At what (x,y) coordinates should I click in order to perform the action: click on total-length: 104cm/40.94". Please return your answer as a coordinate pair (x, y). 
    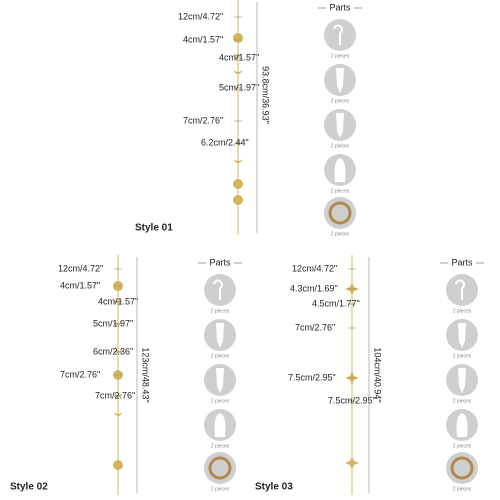
    Looking at the image, I should click on (378, 374).